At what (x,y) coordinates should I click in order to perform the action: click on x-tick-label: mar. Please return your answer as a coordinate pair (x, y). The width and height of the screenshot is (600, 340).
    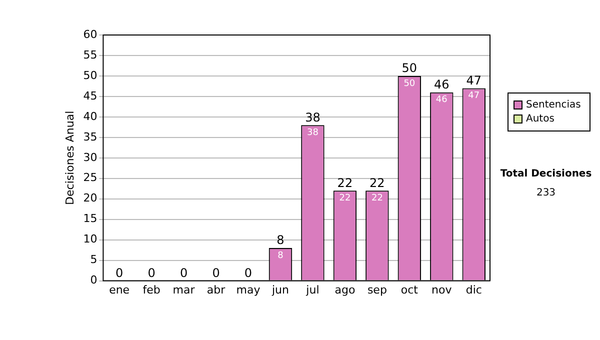
    Looking at the image, I should click on (184, 289).